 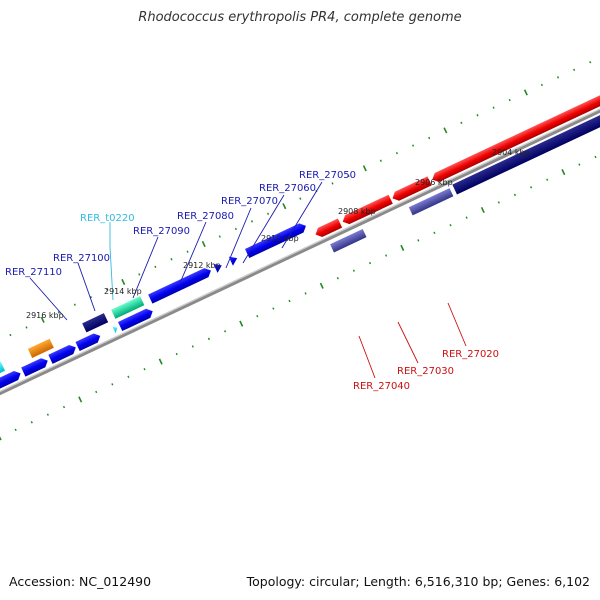 I want to click on scale-label: 2906 kbp, so click(x=434, y=182).